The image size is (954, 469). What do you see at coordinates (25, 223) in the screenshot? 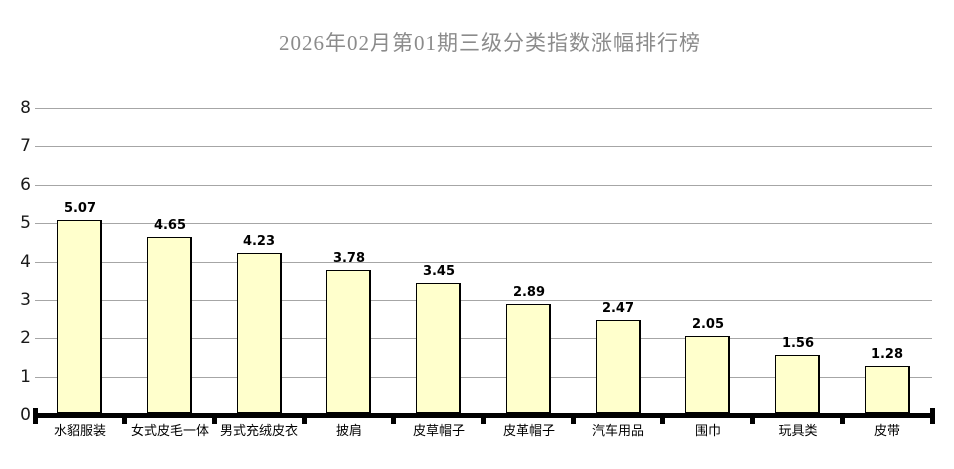
I see `y-axis-label: 5` at bounding box center [25, 223].